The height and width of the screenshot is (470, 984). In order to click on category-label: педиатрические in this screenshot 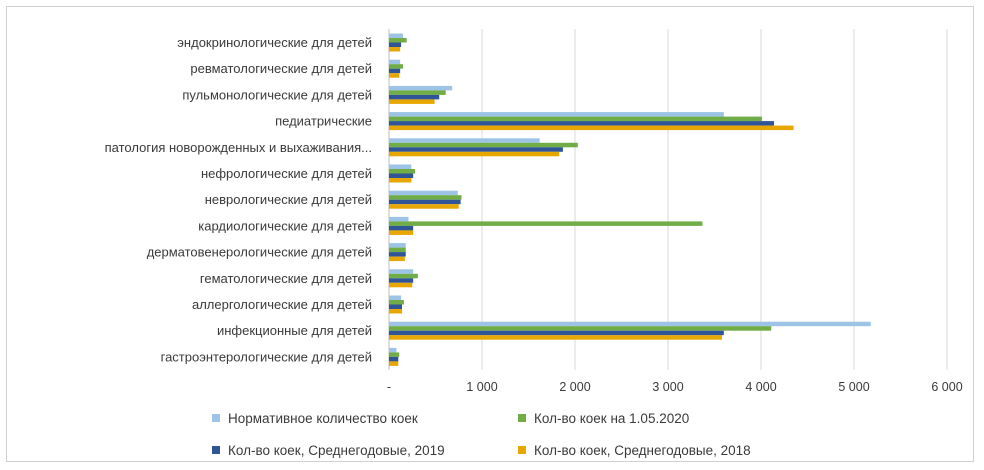, I will do `click(323, 121)`.